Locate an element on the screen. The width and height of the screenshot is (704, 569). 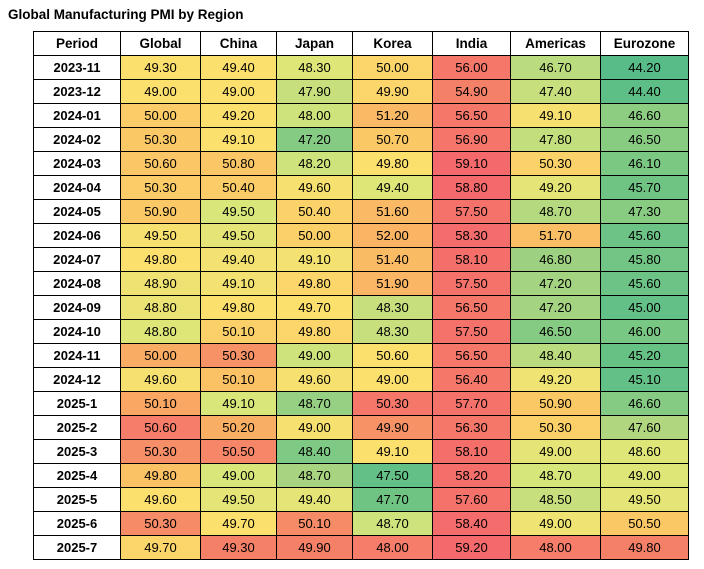
value-cell-eurozone: 45.20 is located at coordinates (644, 355).